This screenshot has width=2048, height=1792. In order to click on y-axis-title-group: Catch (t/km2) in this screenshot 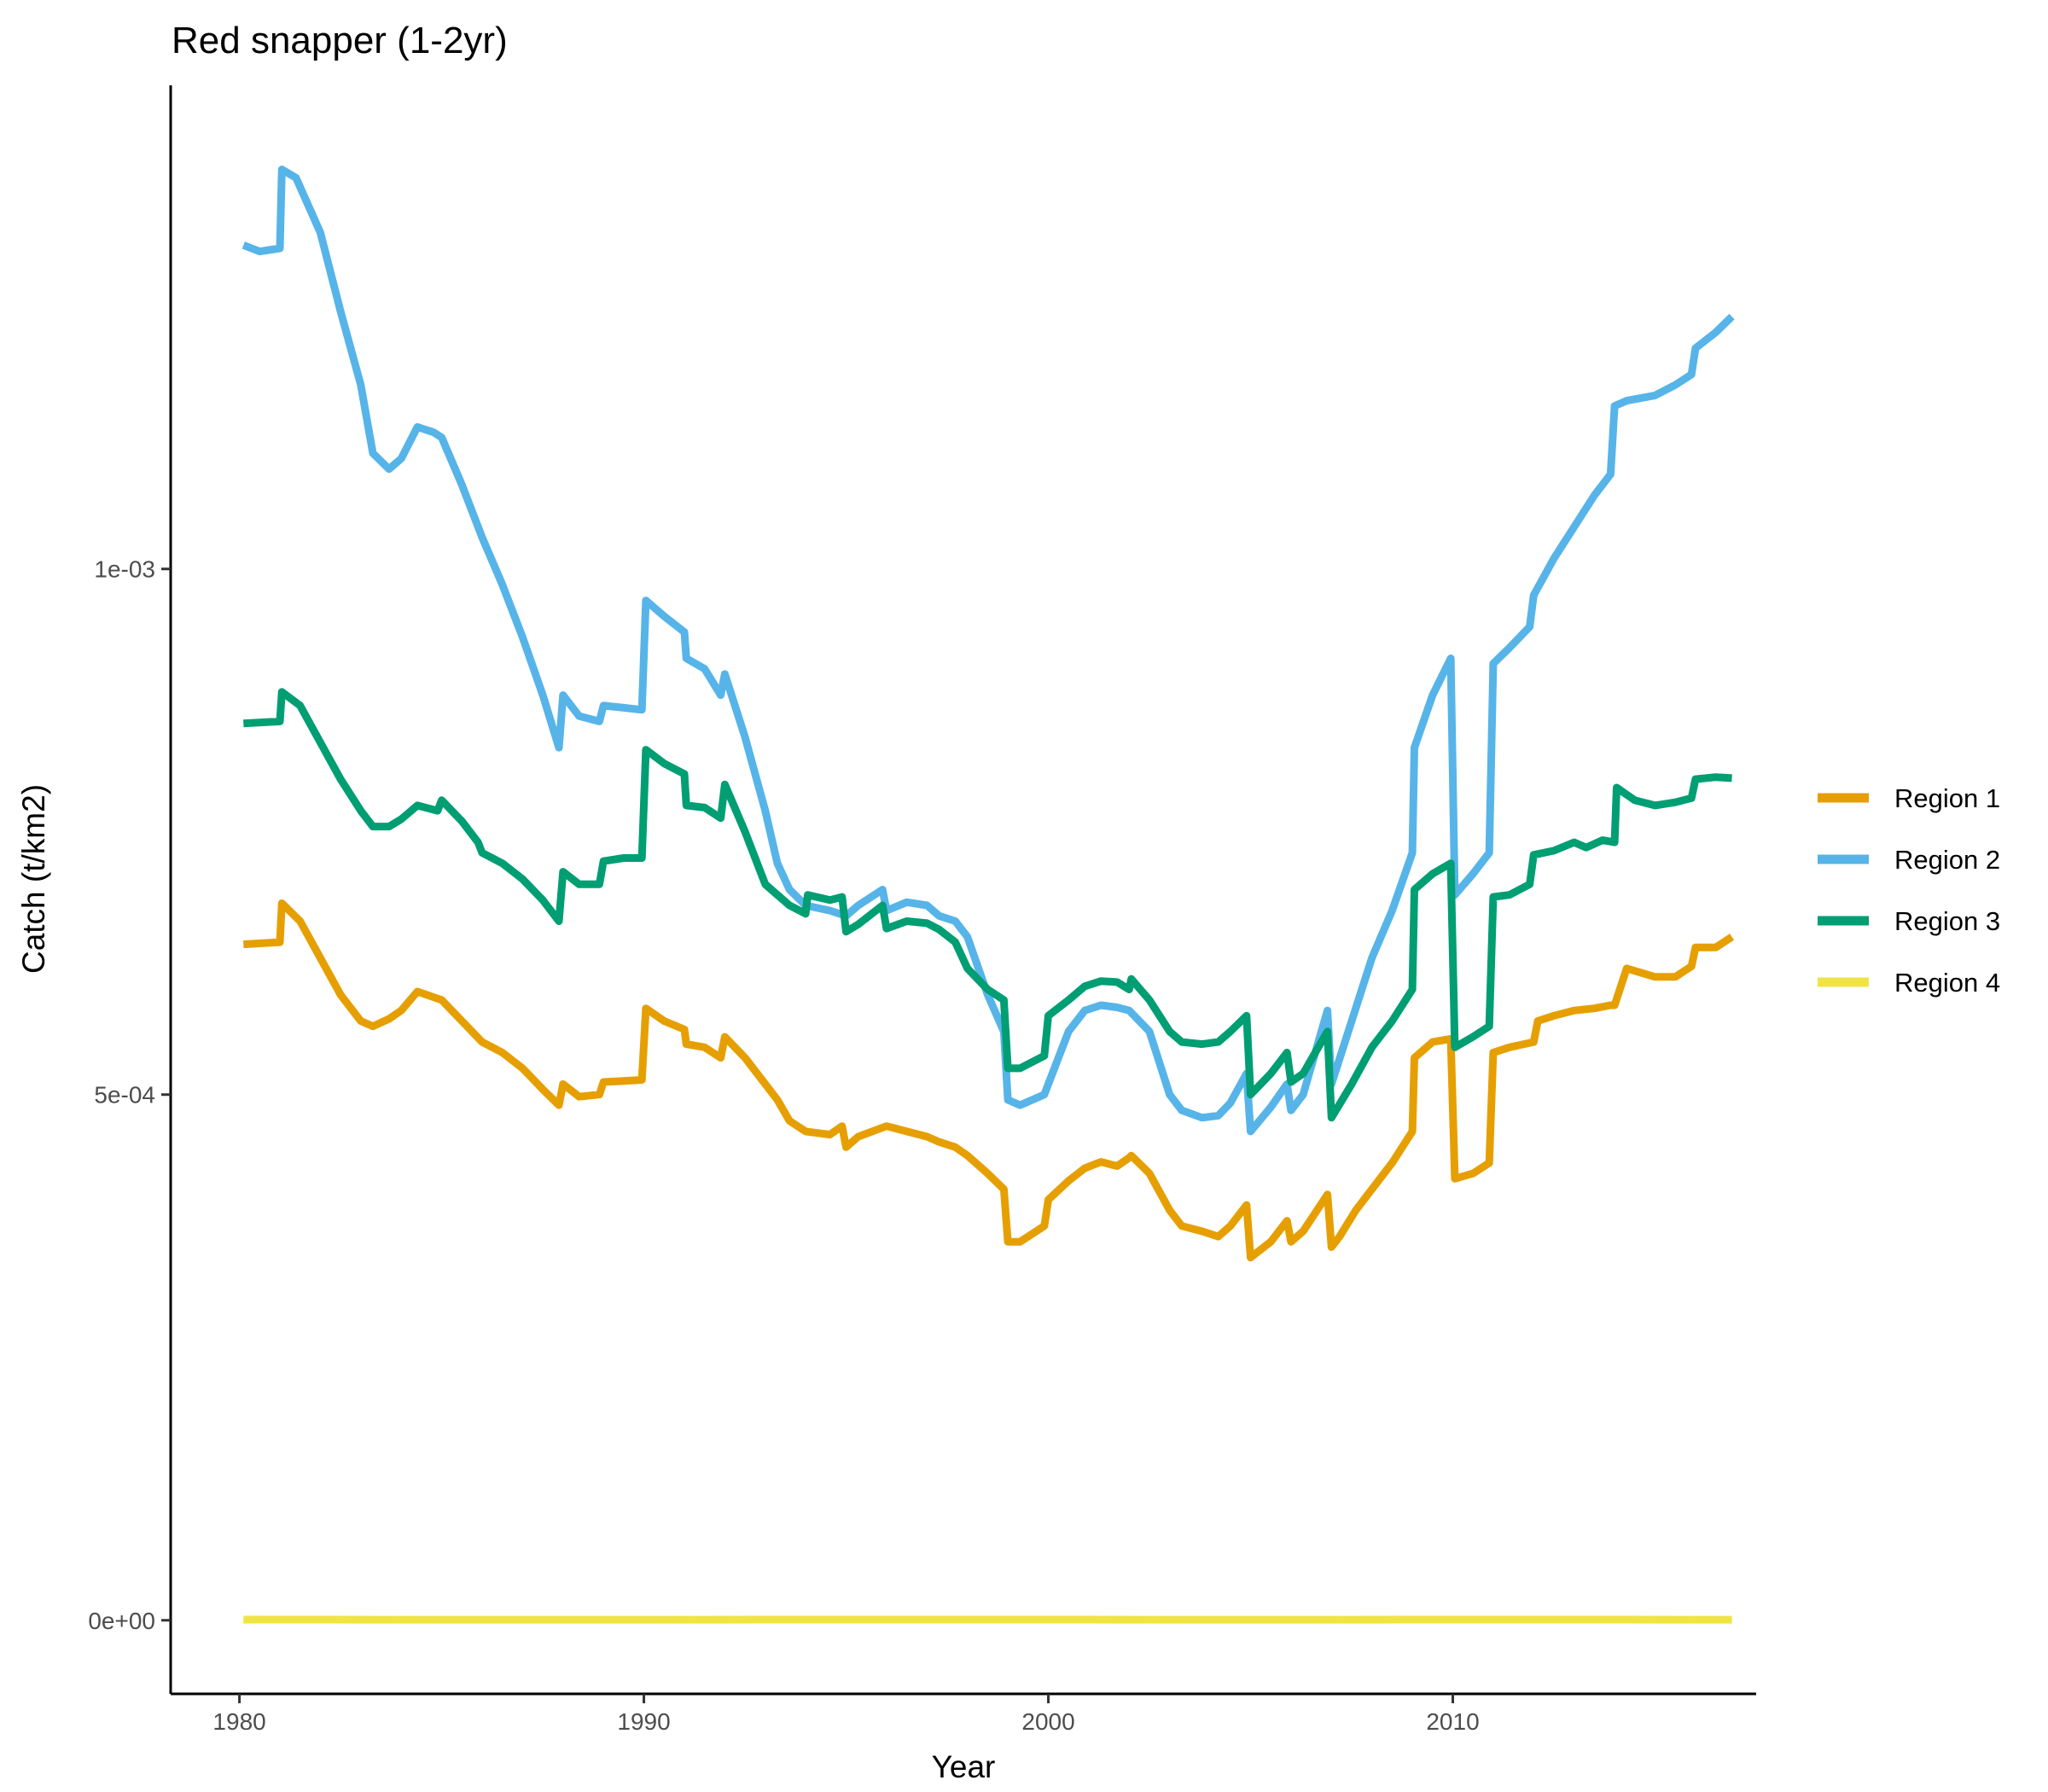, I will do `click(33, 879)`.